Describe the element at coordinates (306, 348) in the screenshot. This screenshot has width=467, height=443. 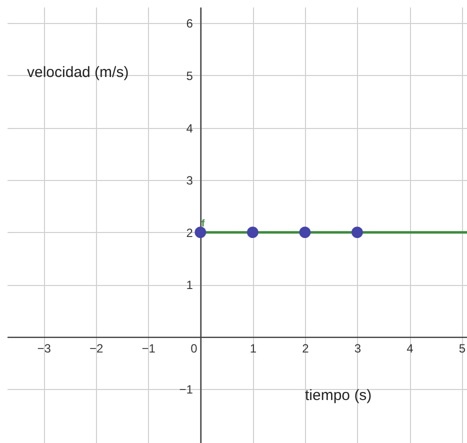
I see `x-tick-label: 2` at that location.